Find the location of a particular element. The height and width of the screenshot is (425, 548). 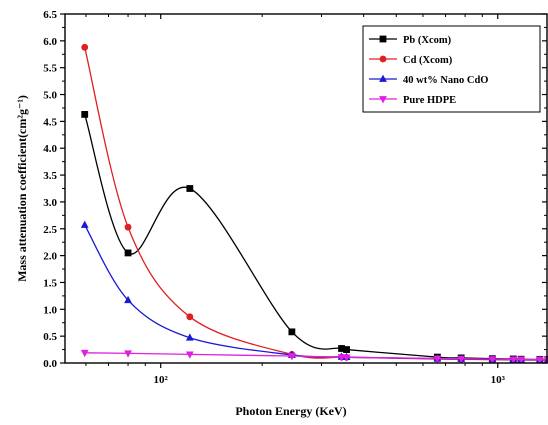

y-tick-label: 6.5 is located at coordinates (50, 15).